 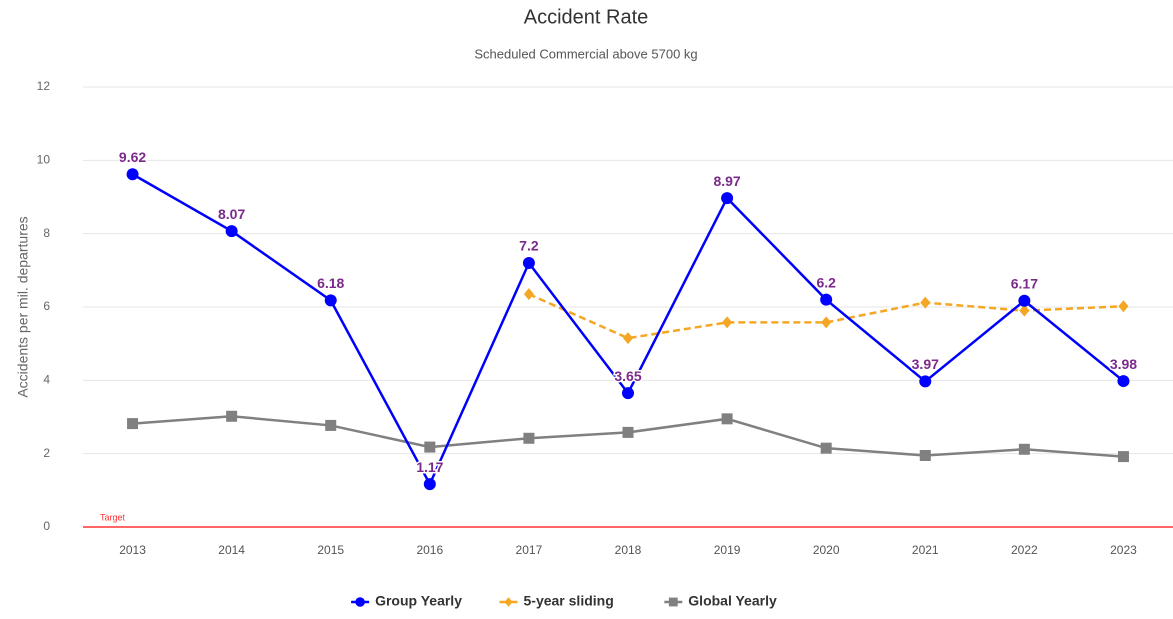 What do you see at coordinates (330, 550) in the screenshot?
I see `x-tick-label: 2015` at bounding box center [330, 550].